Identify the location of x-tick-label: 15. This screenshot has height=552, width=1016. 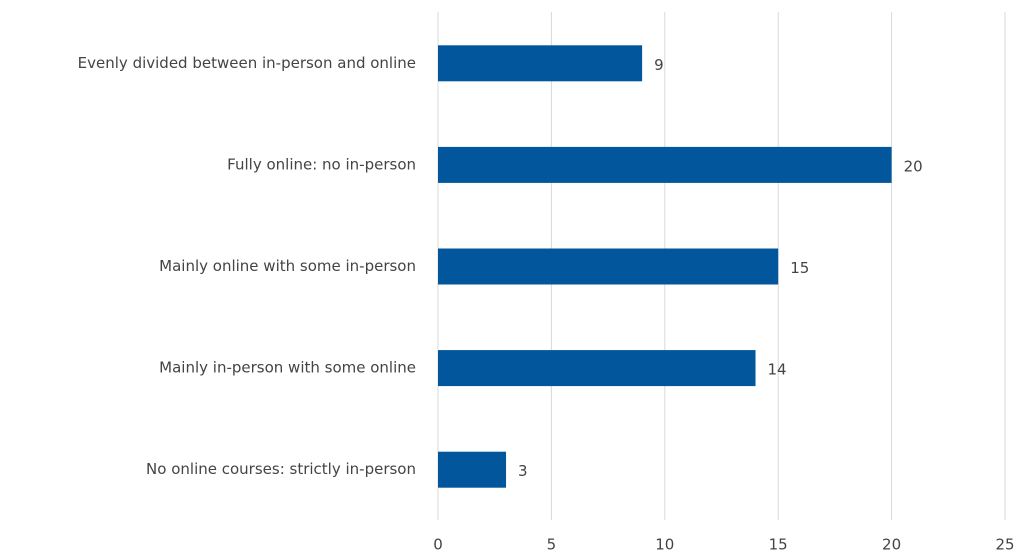
(778, 544).